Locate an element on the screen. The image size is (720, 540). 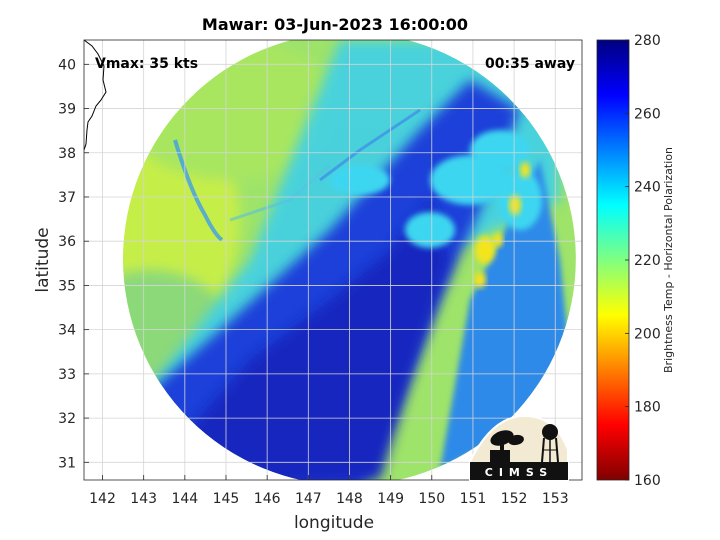
cimss-logo: CIMSS is located at coordinates (519, 447).